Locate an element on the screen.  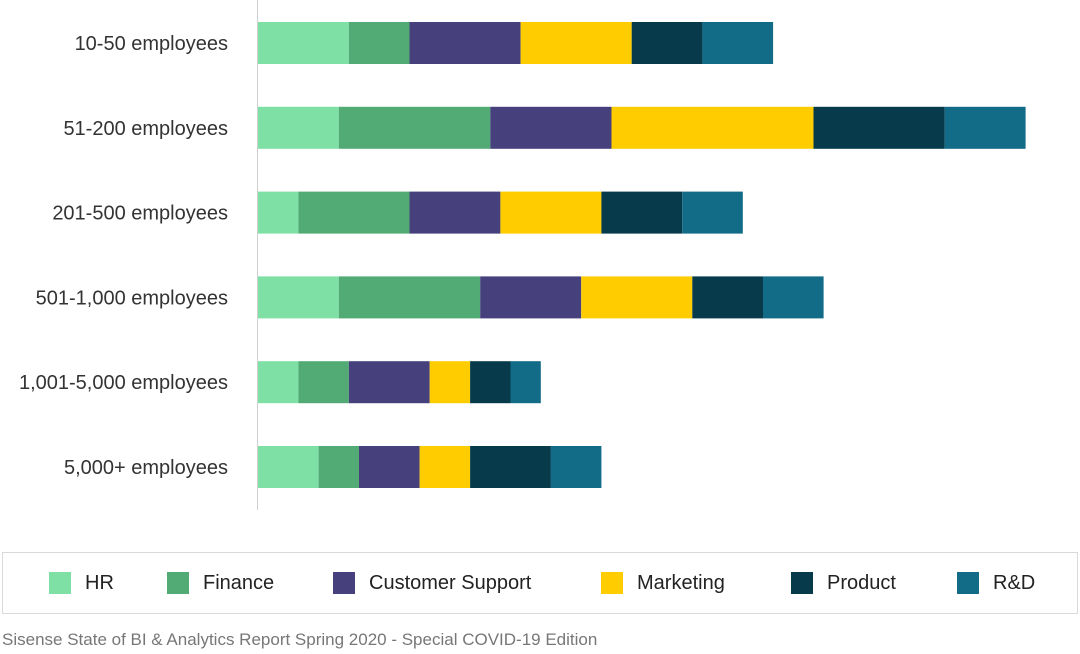
legend-label: HR is located at coordinates (99, 582).